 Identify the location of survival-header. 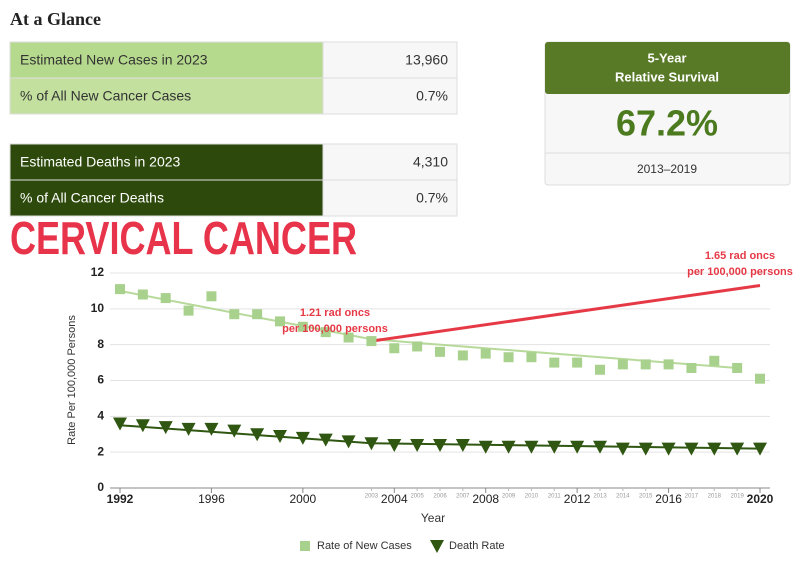
(667, 68).